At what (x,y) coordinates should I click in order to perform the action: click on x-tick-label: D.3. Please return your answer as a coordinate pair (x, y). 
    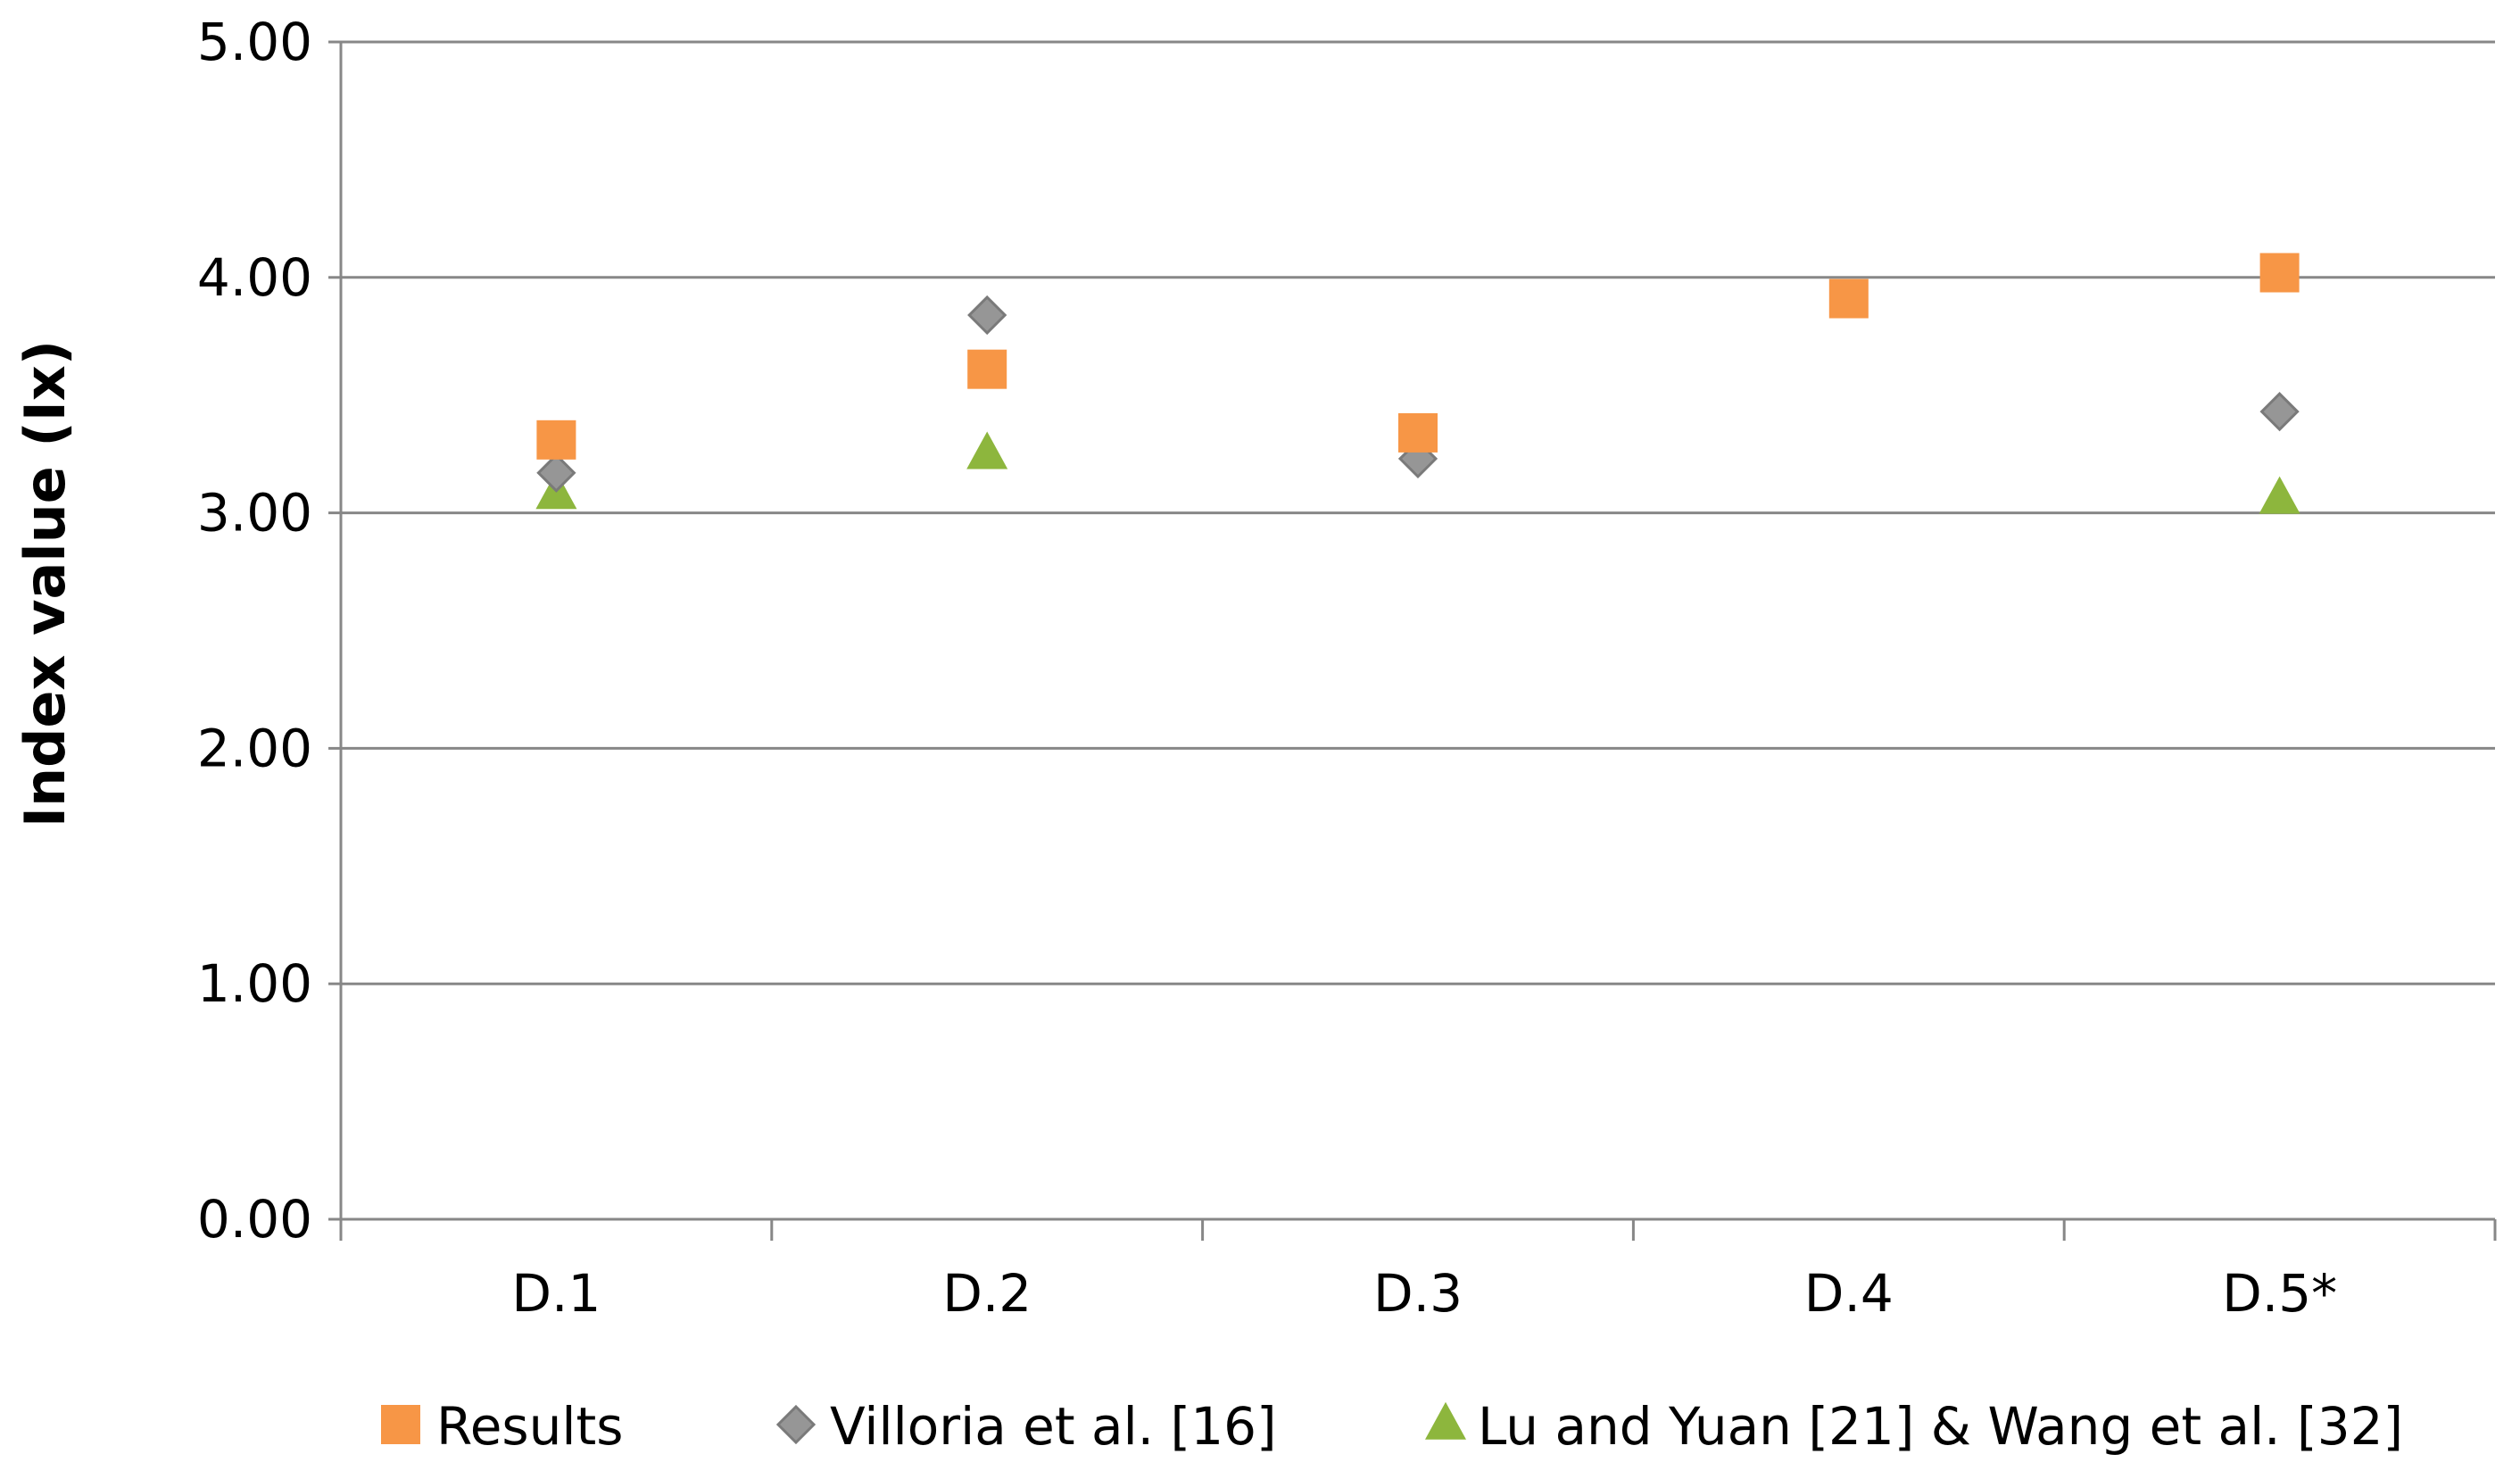
    Looking at the image, I should click on (1418, 1293).